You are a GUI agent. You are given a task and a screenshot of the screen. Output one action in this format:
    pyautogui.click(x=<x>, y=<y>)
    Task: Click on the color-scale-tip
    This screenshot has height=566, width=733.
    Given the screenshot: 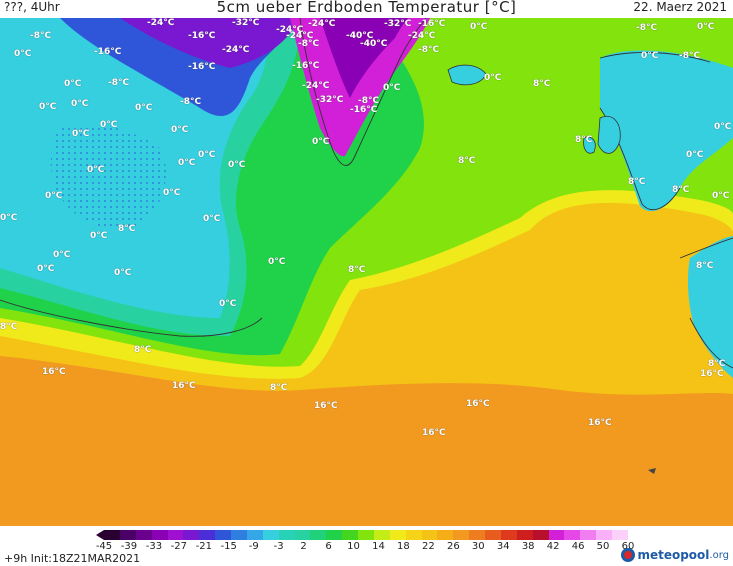 What is the action you would take?
    pyautogui.click(x=100, y=535)
    